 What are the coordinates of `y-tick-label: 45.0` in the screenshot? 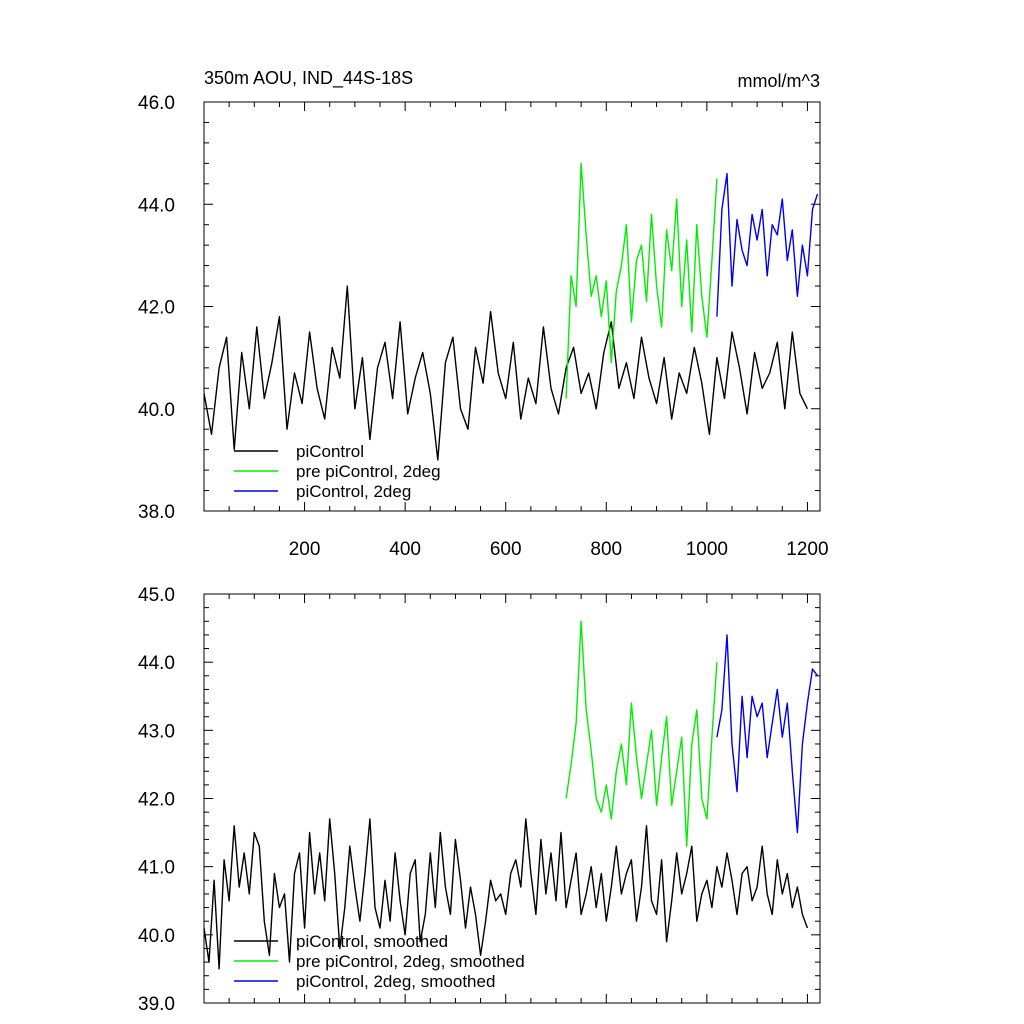 It's located at (156, 595).